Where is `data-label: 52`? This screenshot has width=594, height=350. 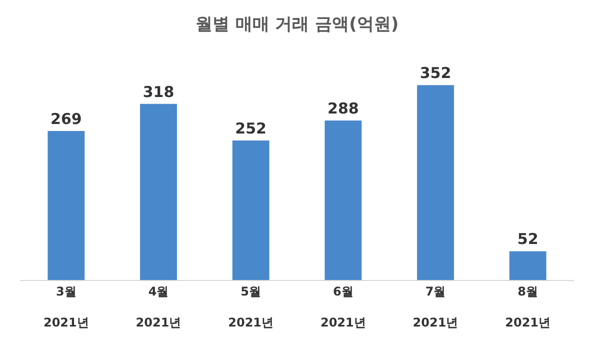
data-label: 52 is located at coordinates (527, 239).